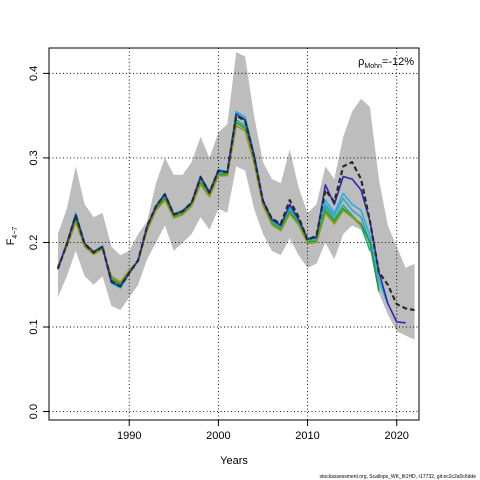  I want to click on mohn-rho-annotation: ρMohn=-12%, so click(386, 63).